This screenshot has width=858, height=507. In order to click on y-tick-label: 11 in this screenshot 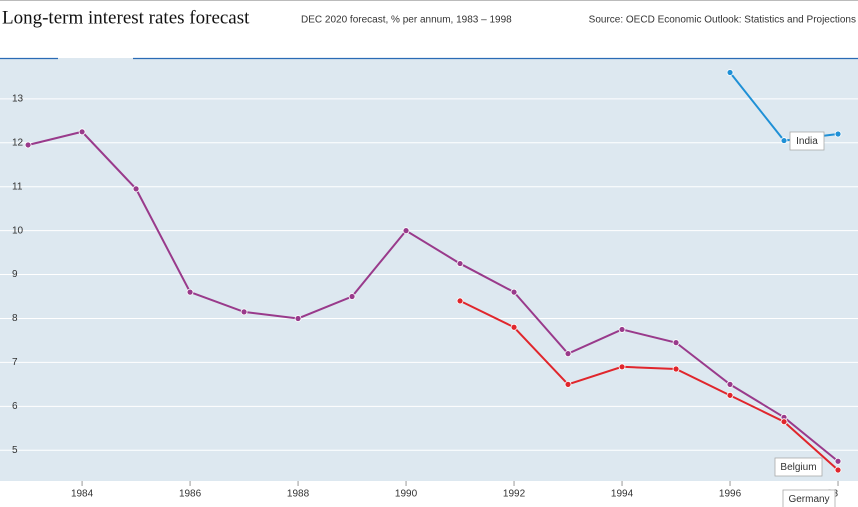, I will do `click(17, 186)`.